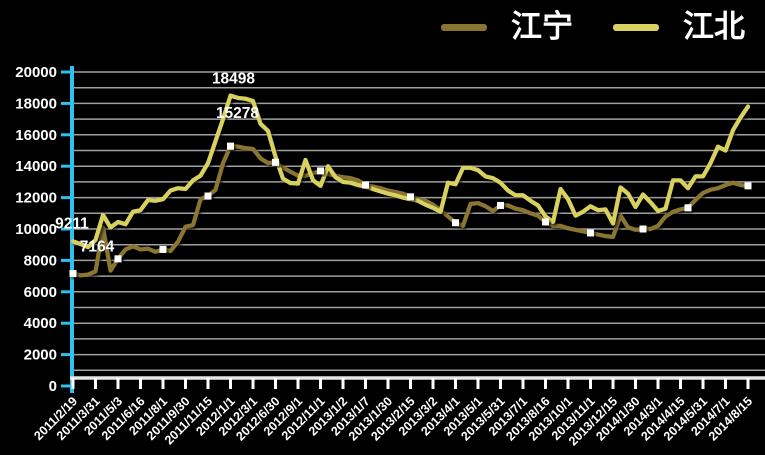  Describe the element at coordinates (679, 27) in the screenshot. I see `legend-item-jiangbei: 江北` at that location.